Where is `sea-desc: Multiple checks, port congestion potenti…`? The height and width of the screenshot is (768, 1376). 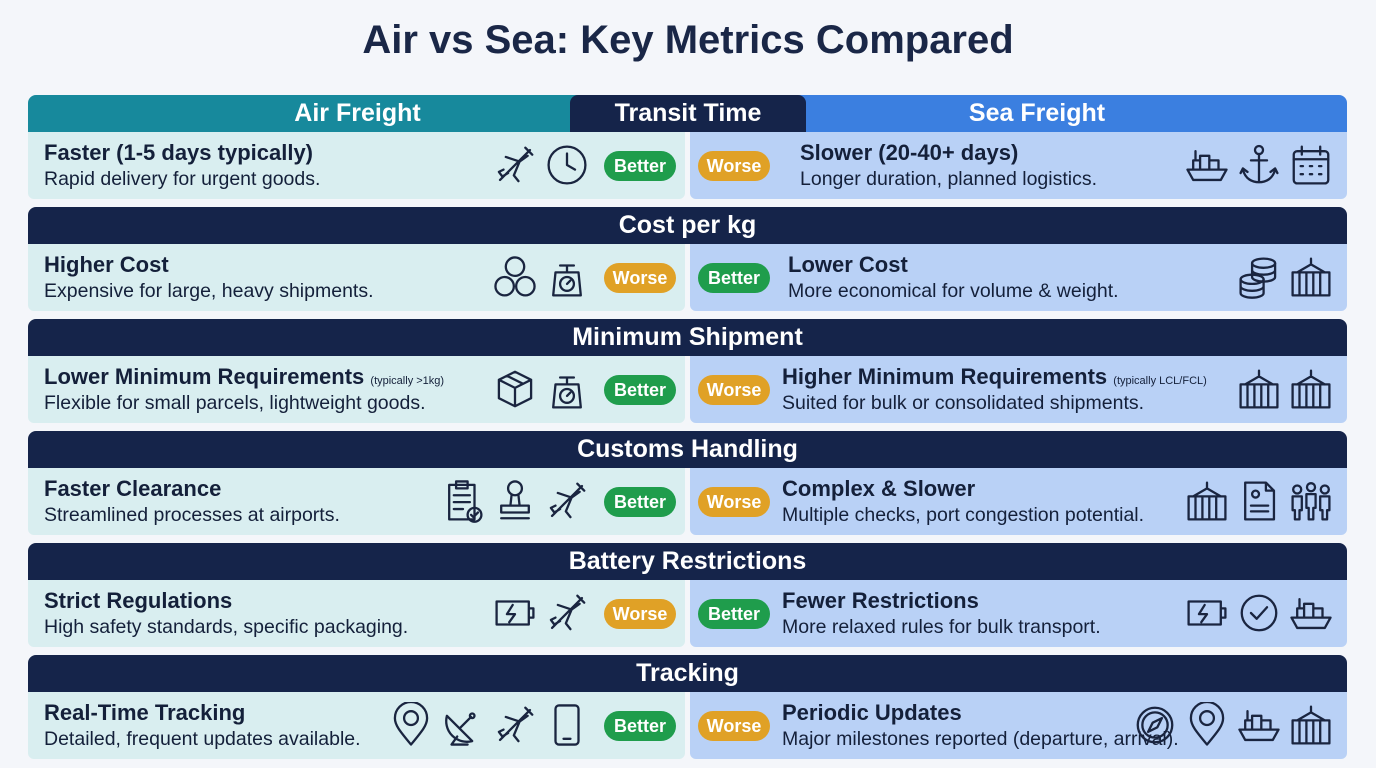
sea-desc: Multiple checks, port congestion potenti… is located at coordinates (963, 515).